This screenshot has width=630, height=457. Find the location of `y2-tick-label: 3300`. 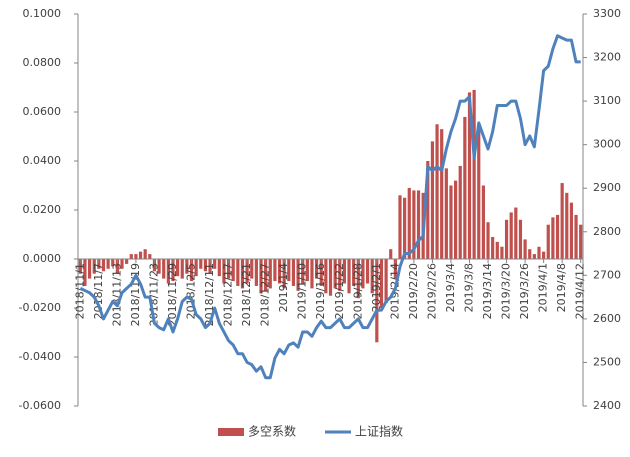

y2-tick-label: 3300 is located at coordinates (607, 13).